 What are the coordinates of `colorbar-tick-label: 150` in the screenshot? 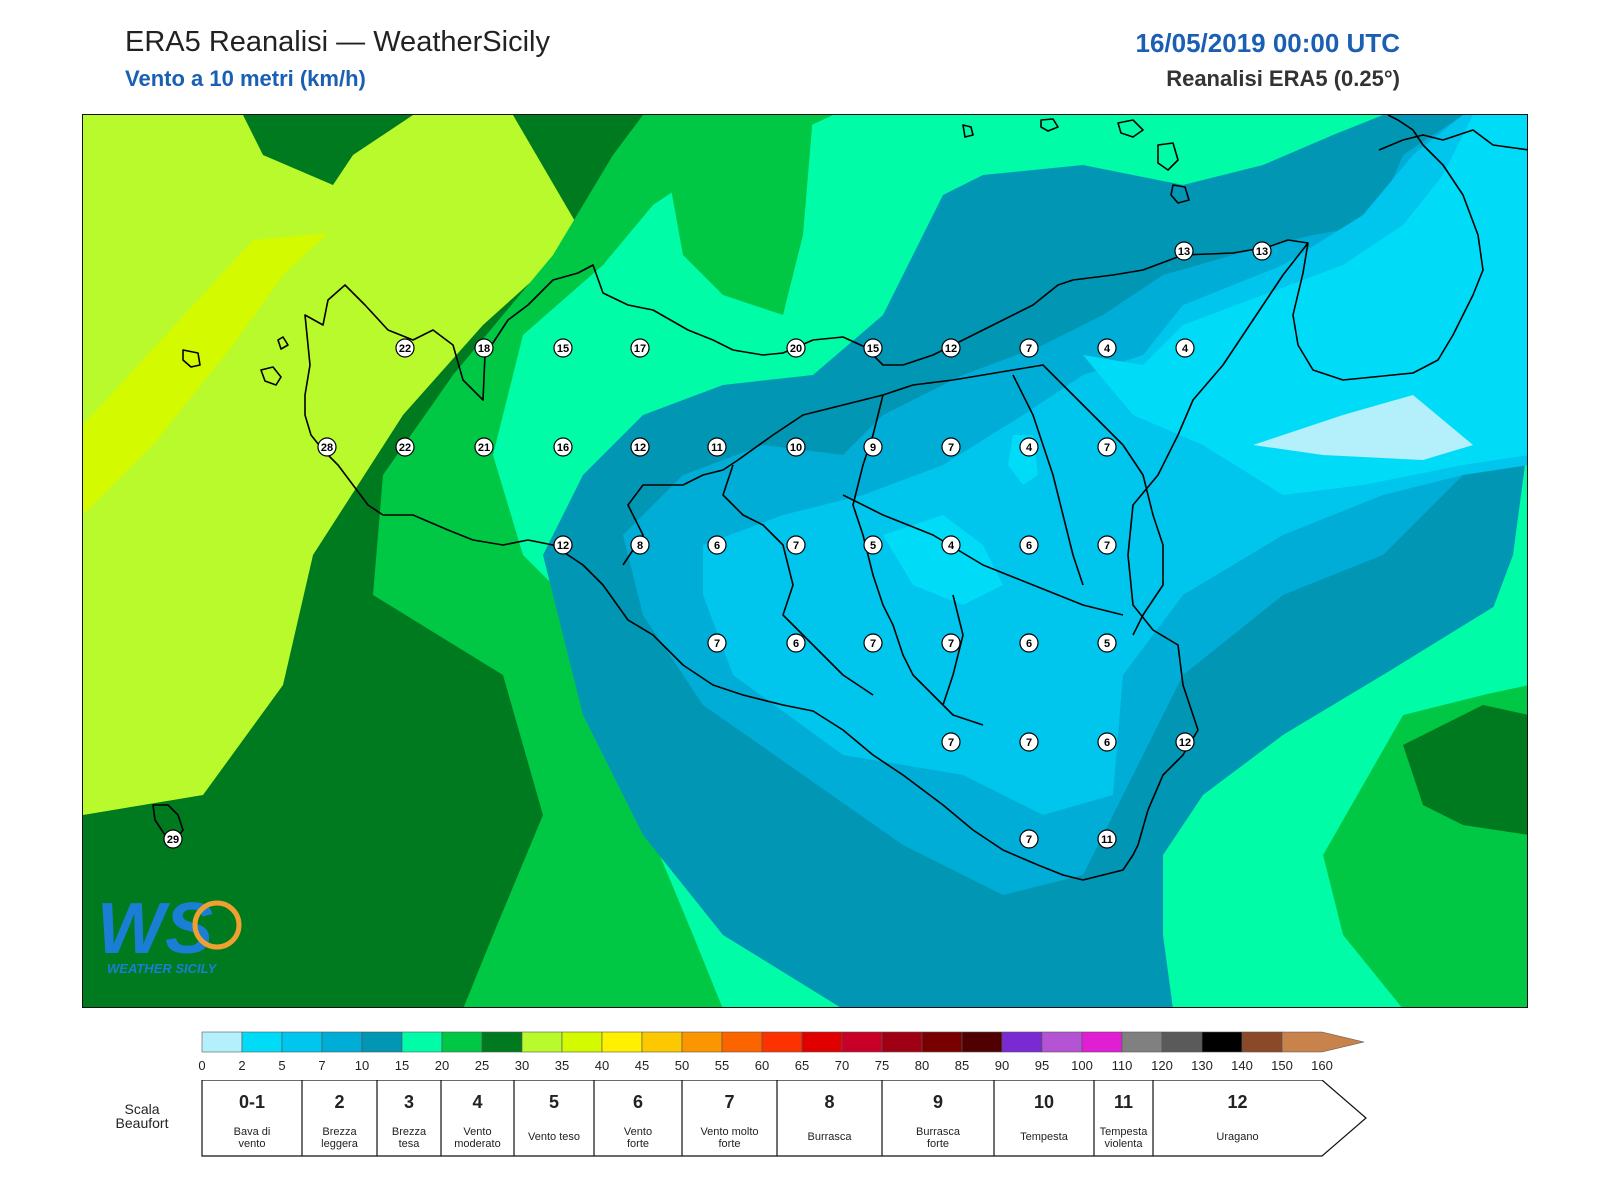 It's located at (1282, 1065).